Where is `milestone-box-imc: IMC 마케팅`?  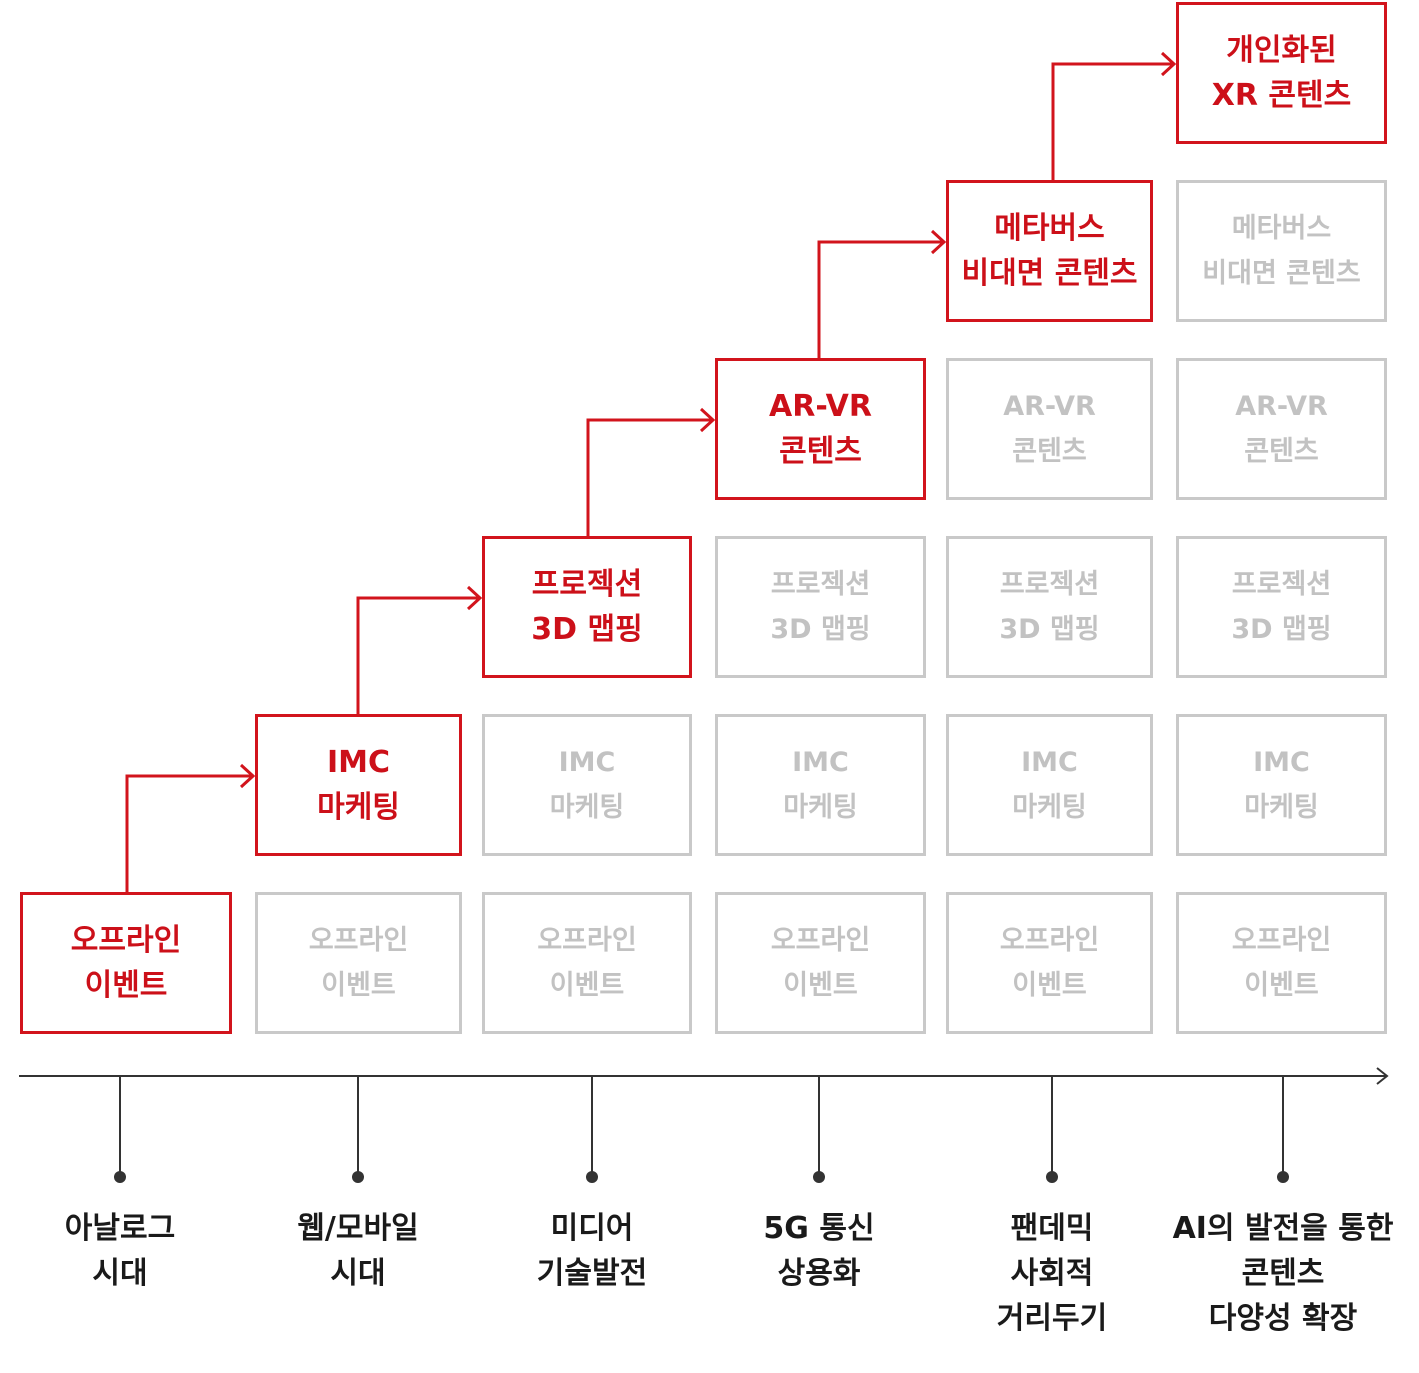
milestone-box-imc: IMC 마케팅 is located at coordinates (358, 785).